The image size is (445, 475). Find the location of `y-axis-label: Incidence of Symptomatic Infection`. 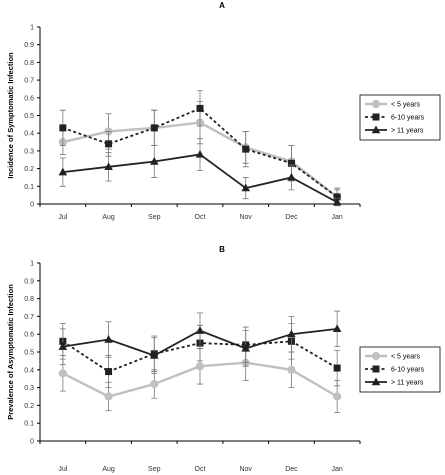

y-axis-label: Incidence of Symptomatic Infection is located at coordinates (10, 115).